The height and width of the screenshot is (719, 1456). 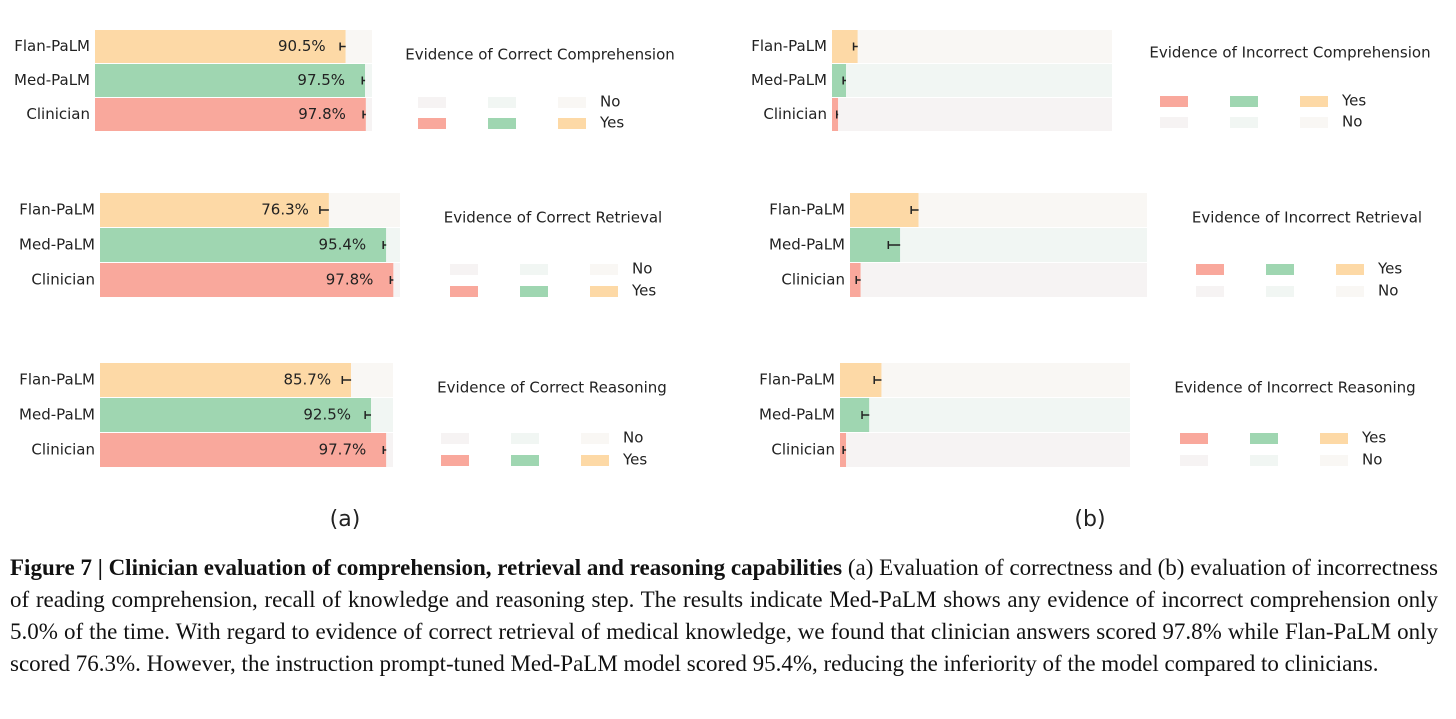 What do you see at coordinates (553, 218) in the screenshot?
I see `legend-title: Evidence of Correct Retrieval` at bounding box center [553, 218].